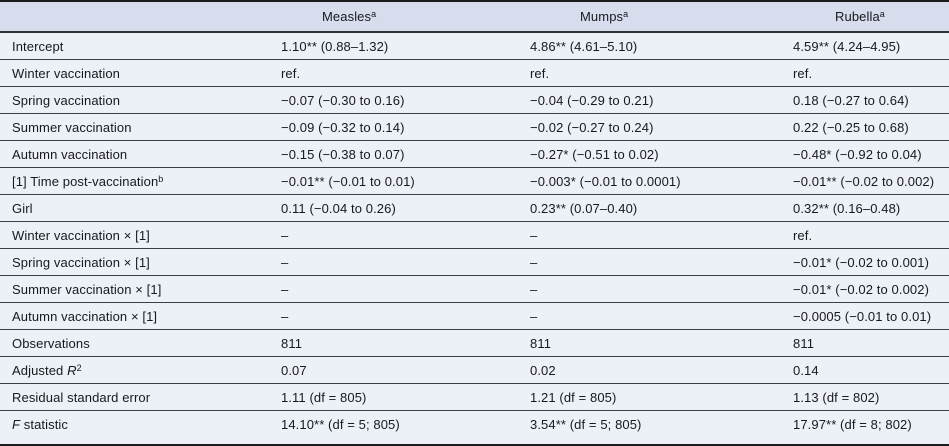  What do you see at coordinates (474, 235) in the screenshot?
I see `table-row-winter-x-time: Winter vaccination × [1] – – ref.` at bounding box center [474, 235].